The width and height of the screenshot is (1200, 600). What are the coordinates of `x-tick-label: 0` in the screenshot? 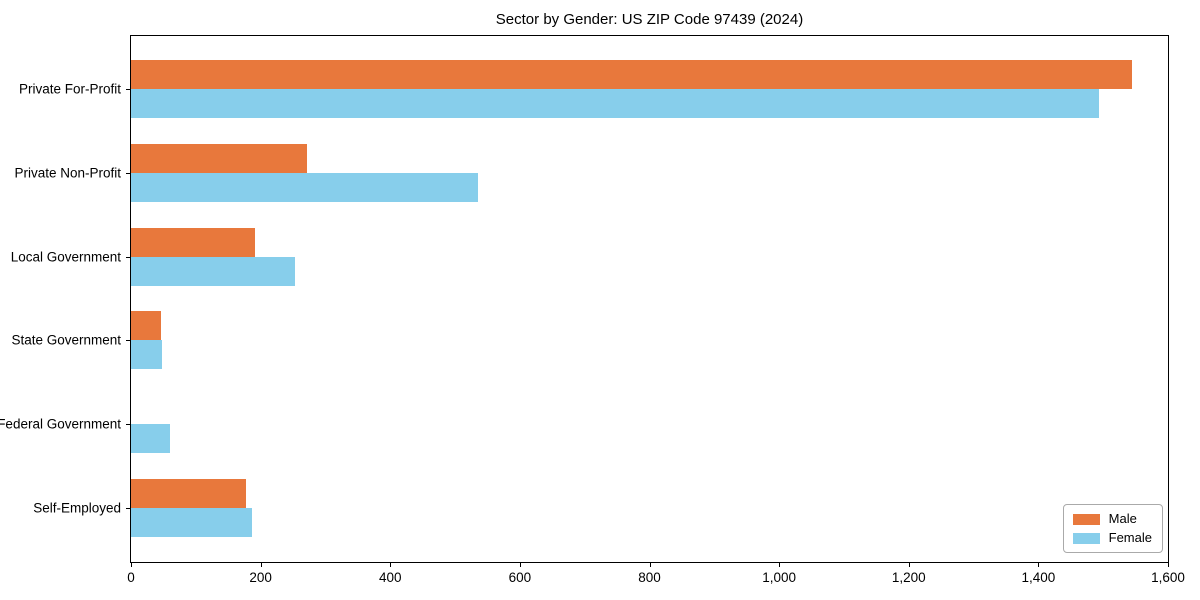 It's located at (131, 577).